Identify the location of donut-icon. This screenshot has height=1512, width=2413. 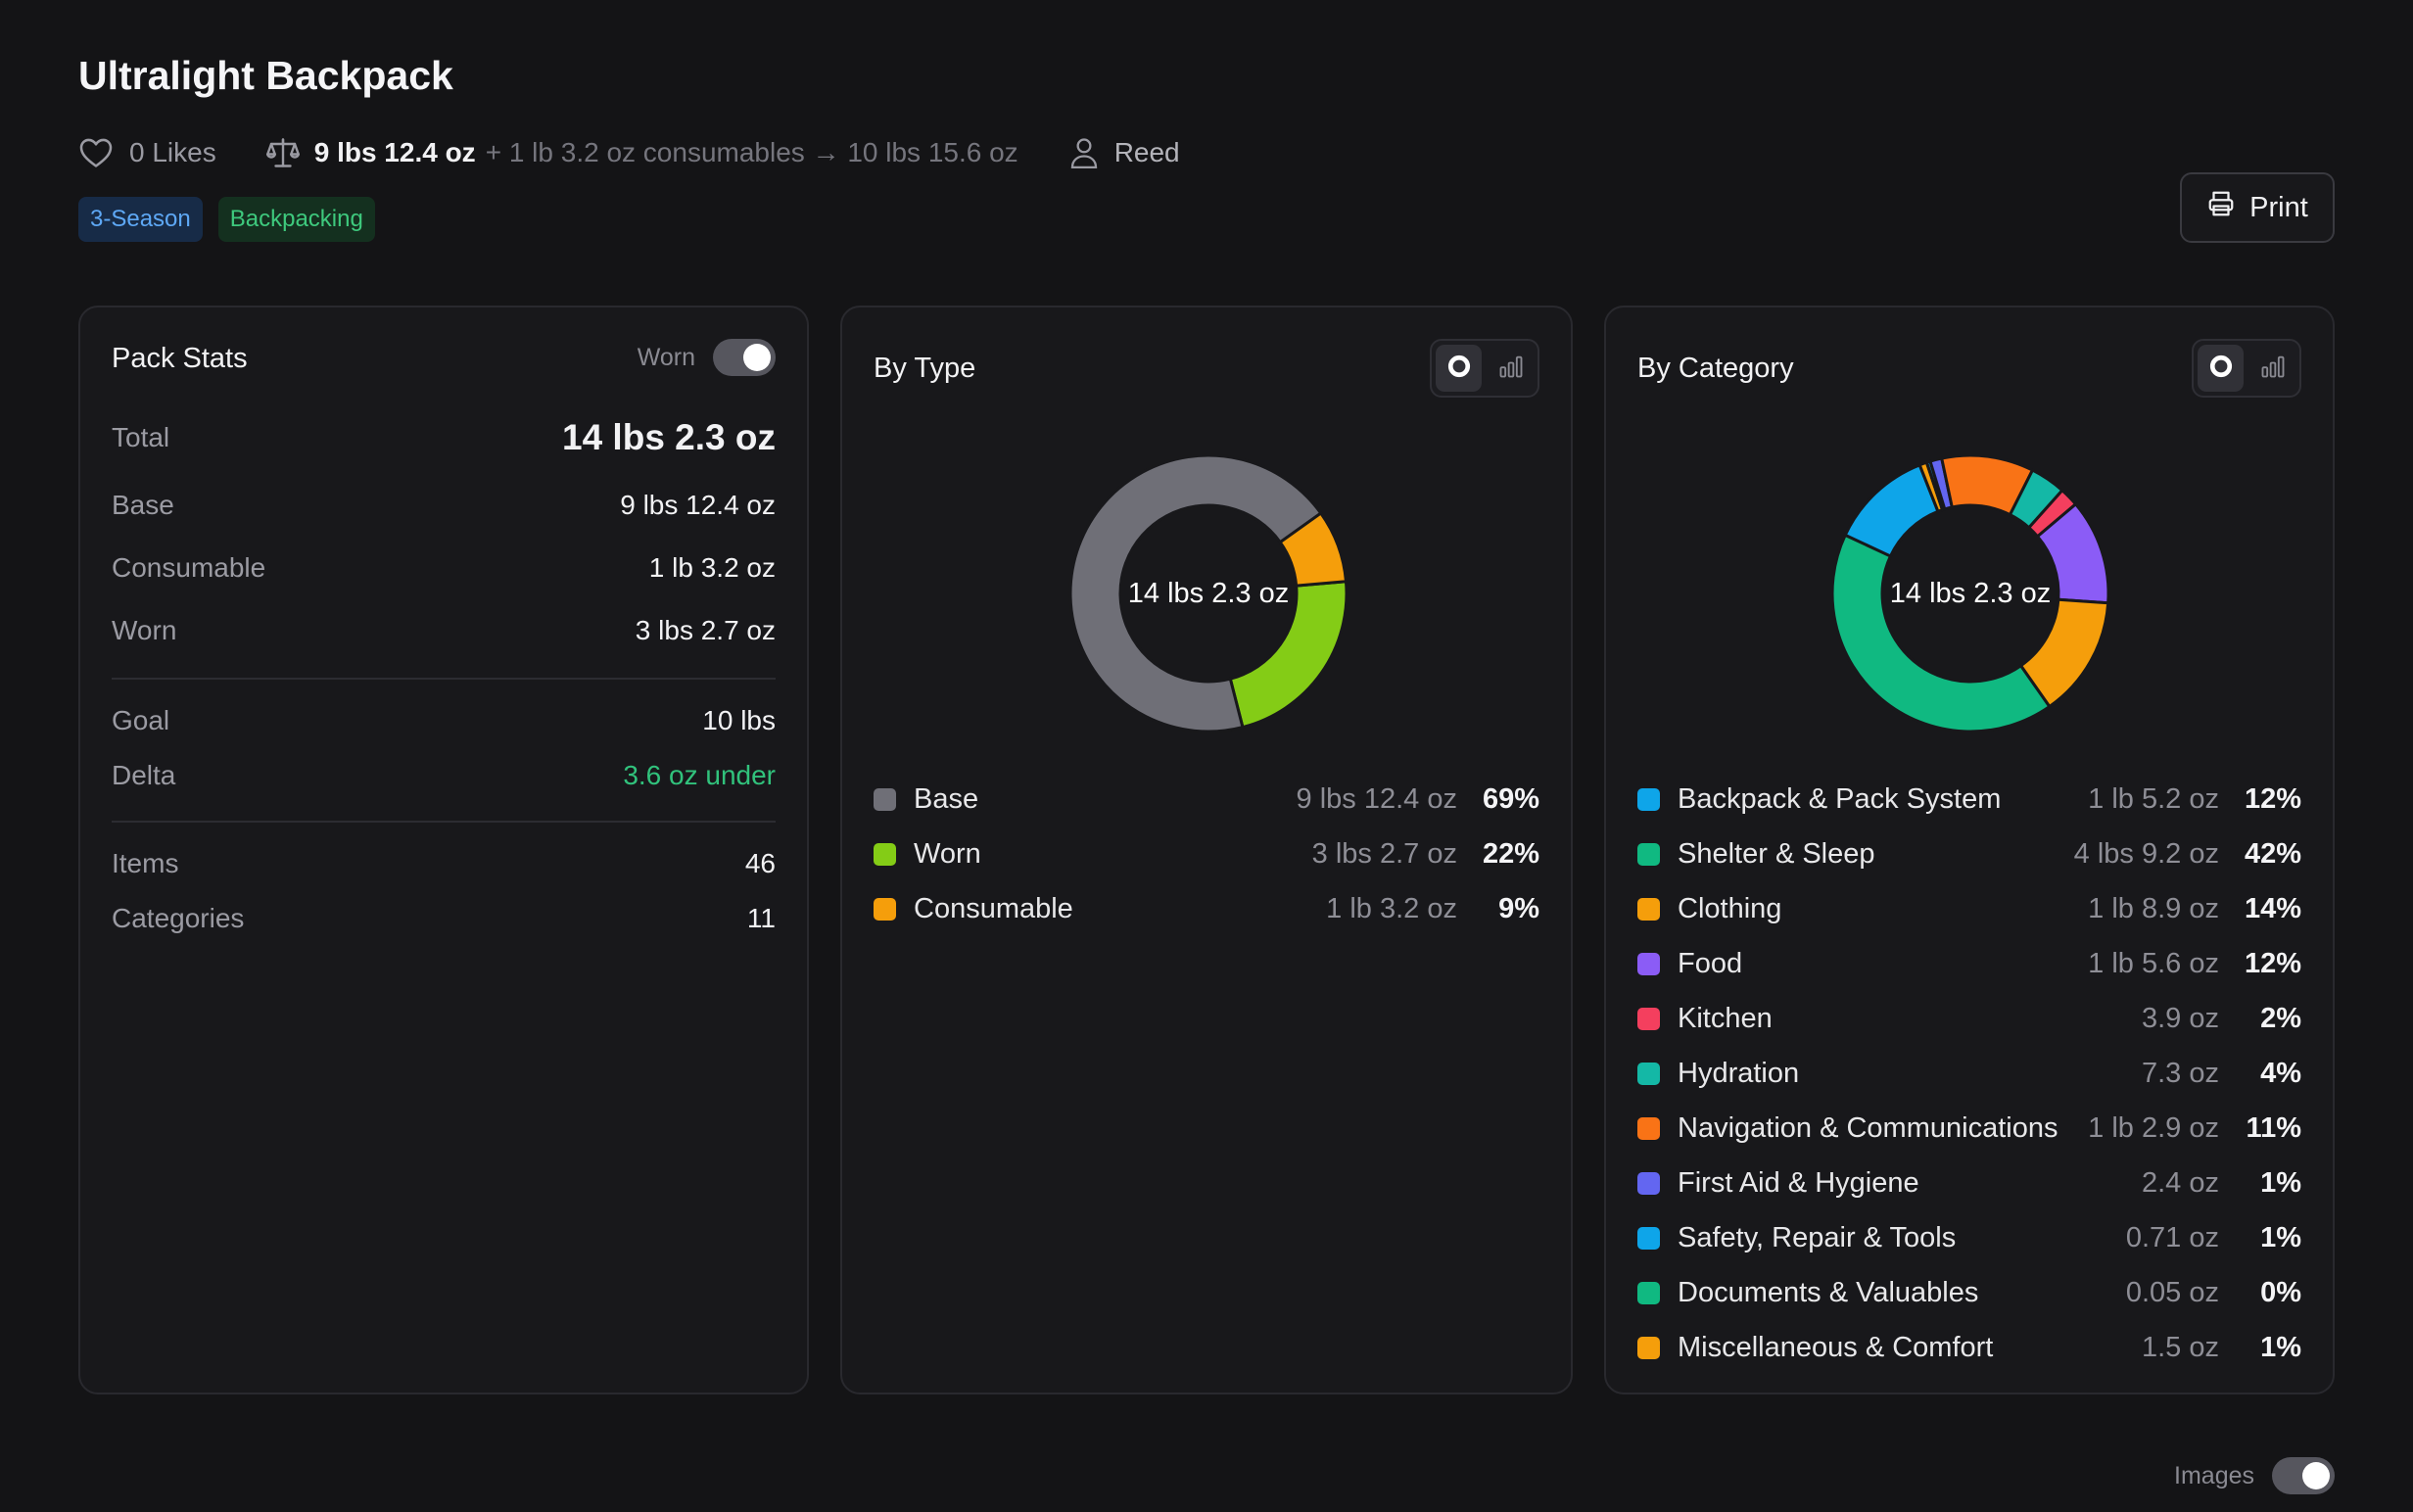
(2221, 369).